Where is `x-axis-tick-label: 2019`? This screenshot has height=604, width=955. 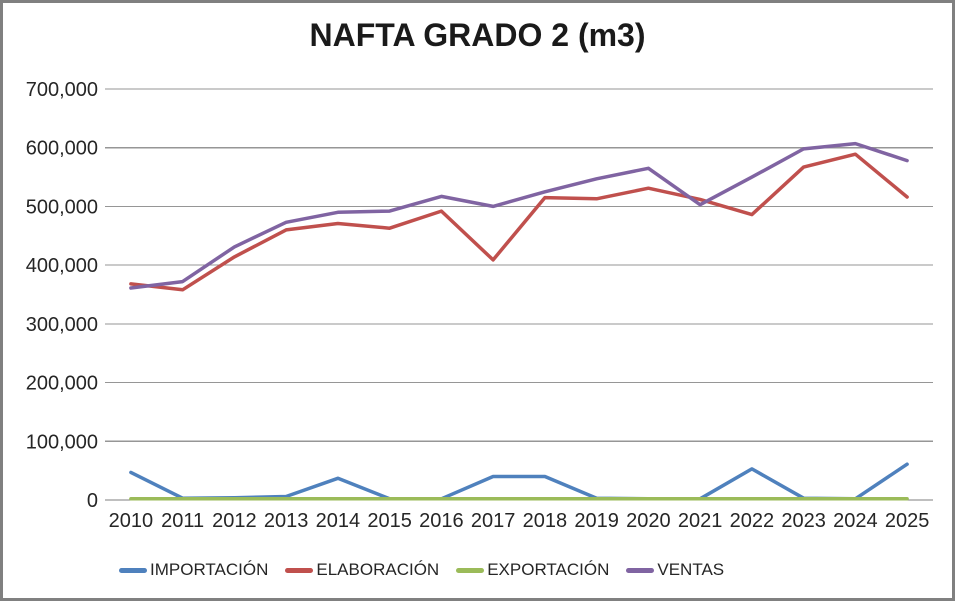 x-axis-tick-label: 2019 is located at coordinates (596, 521).